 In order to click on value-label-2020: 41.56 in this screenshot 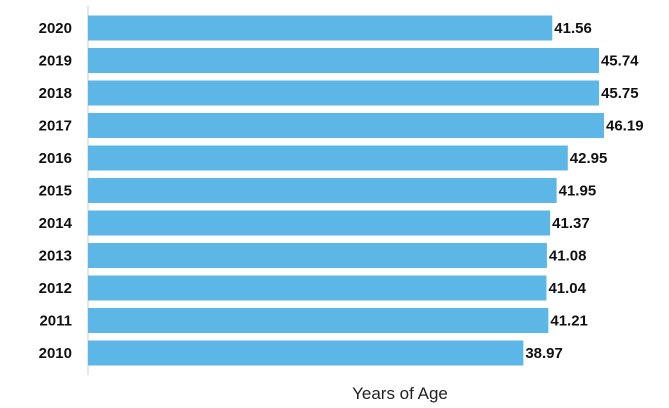, I will do `click(573, 28)`.